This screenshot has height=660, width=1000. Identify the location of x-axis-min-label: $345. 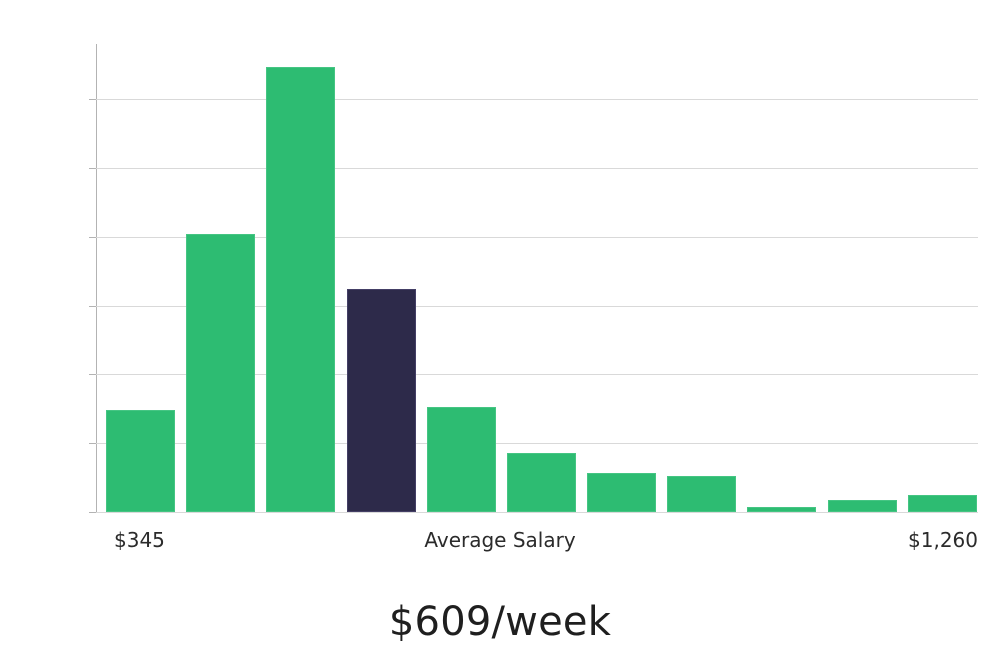
(139, 540).